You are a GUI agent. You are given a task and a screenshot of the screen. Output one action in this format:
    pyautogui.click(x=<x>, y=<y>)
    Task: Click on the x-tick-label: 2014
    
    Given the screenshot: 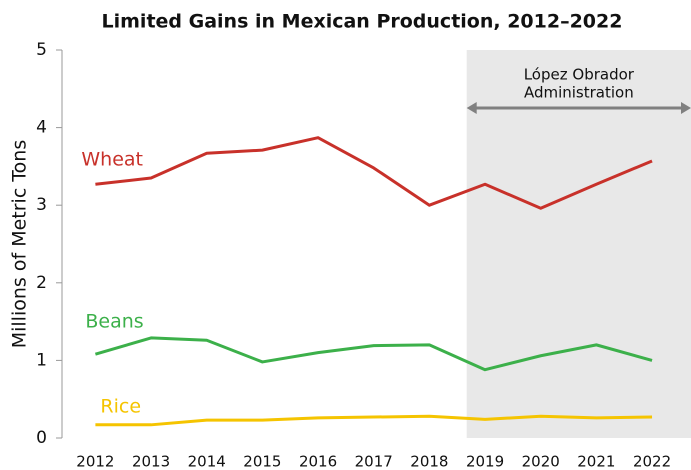 What is the action you would take?
    pyautogui.click(x=207, y=461)
    